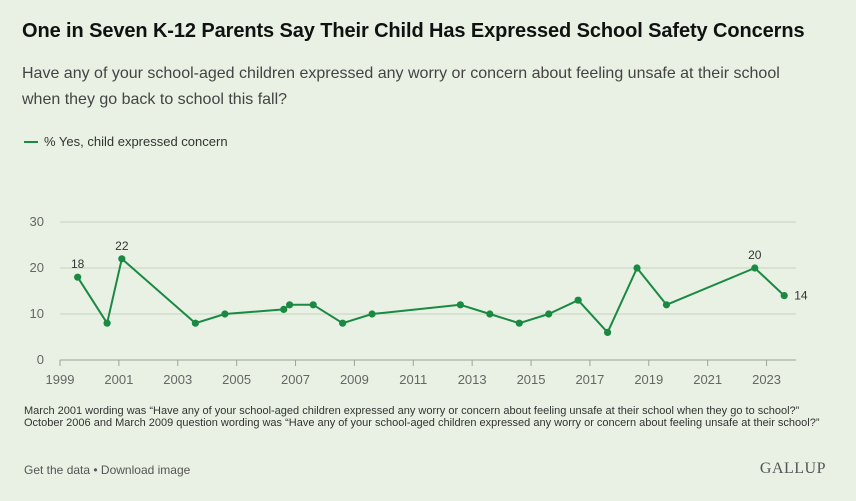 This screenshot has height=501, width=856. What do you see at coordinates (792, 468) in the screenshot?
I see `gallup-logo: GALLUP` at bounding box center [792, 468].